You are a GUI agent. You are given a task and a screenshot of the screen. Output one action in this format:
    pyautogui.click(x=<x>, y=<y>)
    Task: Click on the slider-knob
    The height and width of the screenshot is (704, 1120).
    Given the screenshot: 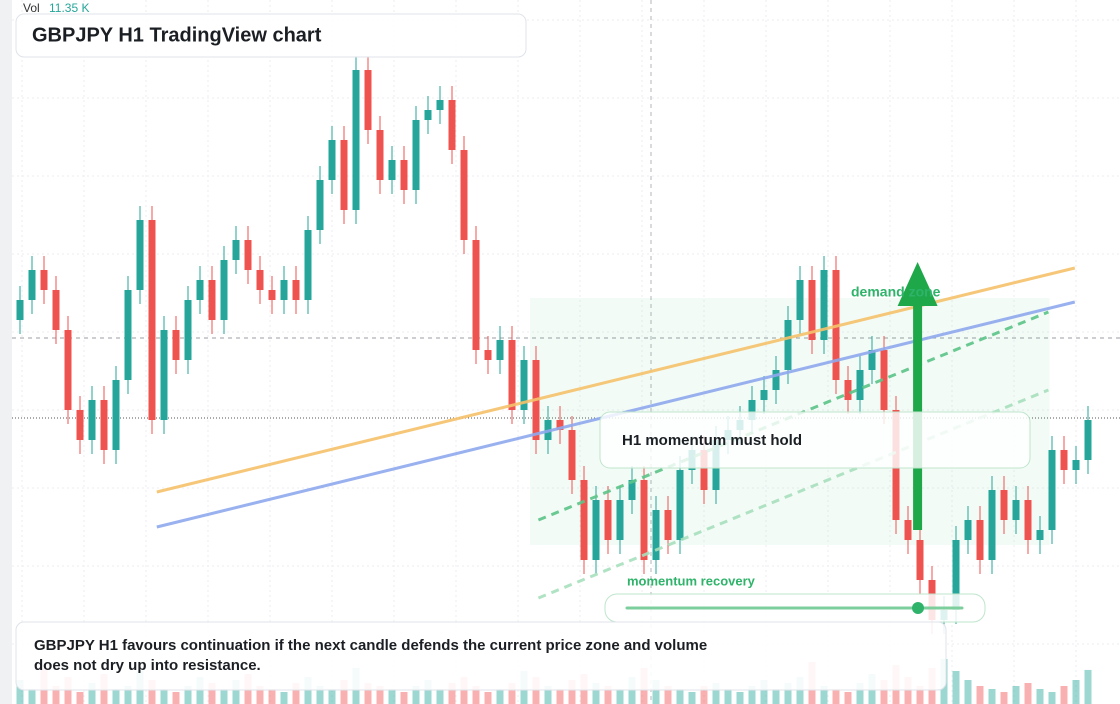 What is the action you would take?
    pyautogui.click(x=918, y=608)
    